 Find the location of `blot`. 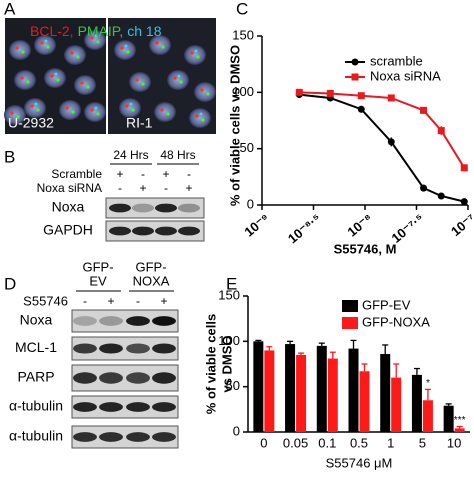

blot is located at coordinates (125, 348).